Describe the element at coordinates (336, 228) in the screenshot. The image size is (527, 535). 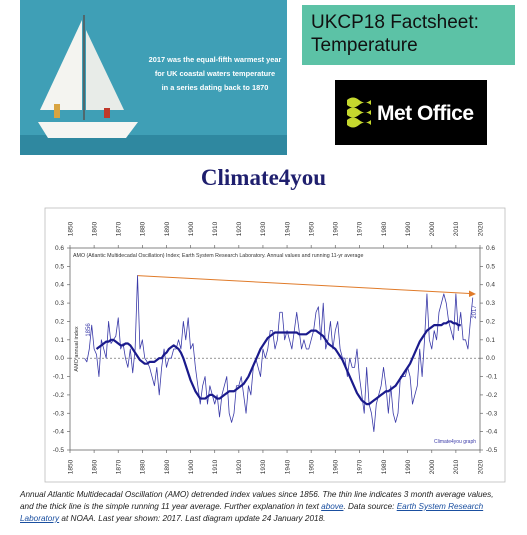
I see `x-tick-label-top: 1960` at that location.